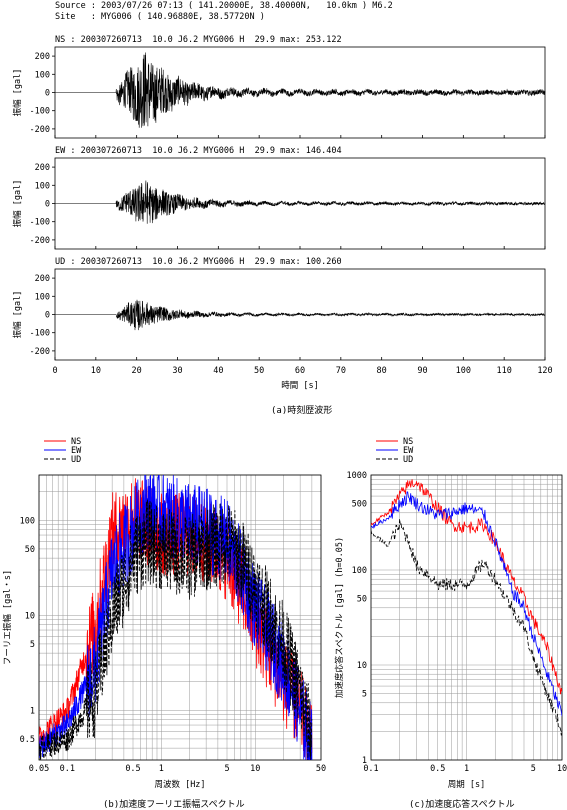  What do you see at coordinates (259, 371) in the screenshot?
I see `x-tick-label: 50` at bounding box center [259, 371].